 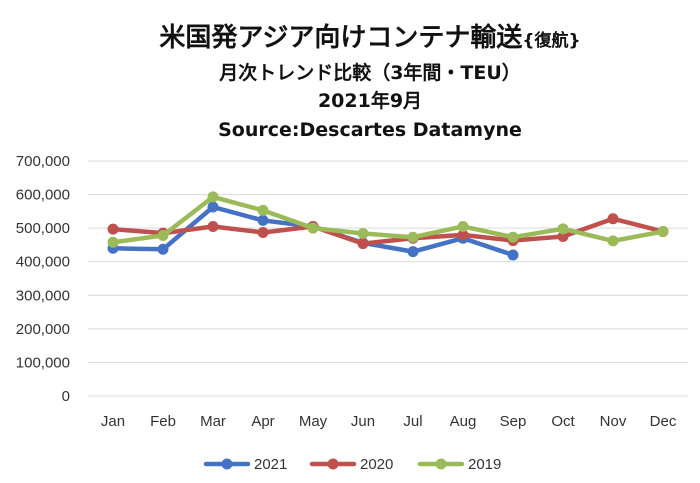 I want to click on y-tick-label: 700,000, so click(x=43, y=161).